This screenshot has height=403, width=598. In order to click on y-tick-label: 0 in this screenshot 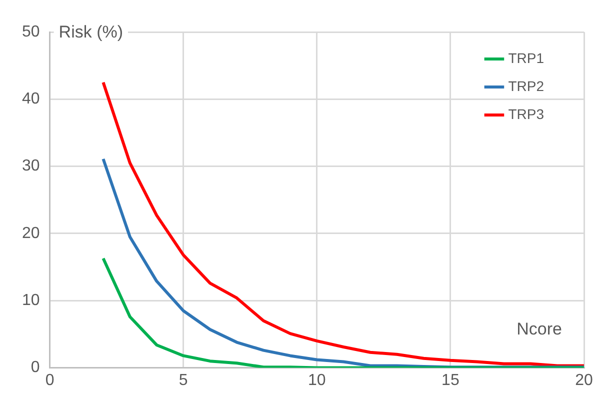, I will do `click(35, 367)`.